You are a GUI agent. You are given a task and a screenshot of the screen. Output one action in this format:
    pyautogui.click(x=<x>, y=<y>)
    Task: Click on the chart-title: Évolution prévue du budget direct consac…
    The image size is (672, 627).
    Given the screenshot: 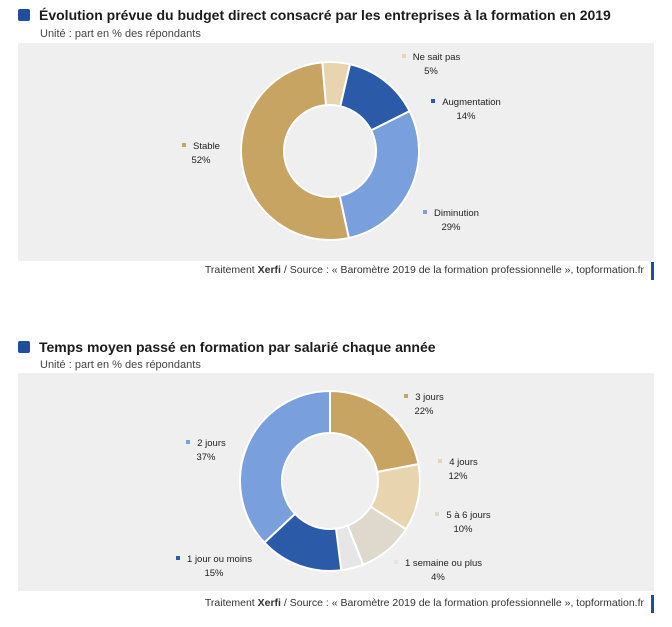 What is the action you would take?
    pyautogui.click(x=325, y=15)
    